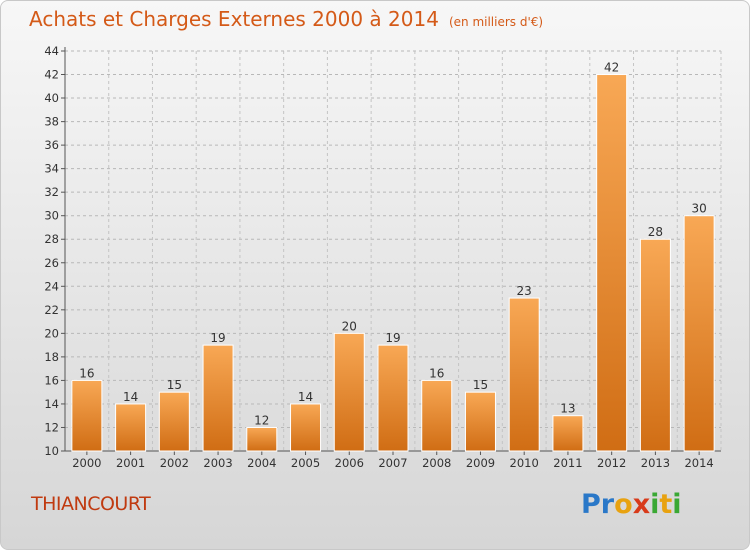 The height and width of the screenshot is (550, 750). I want to click on y-tick-label: 38, so click(51, 122).